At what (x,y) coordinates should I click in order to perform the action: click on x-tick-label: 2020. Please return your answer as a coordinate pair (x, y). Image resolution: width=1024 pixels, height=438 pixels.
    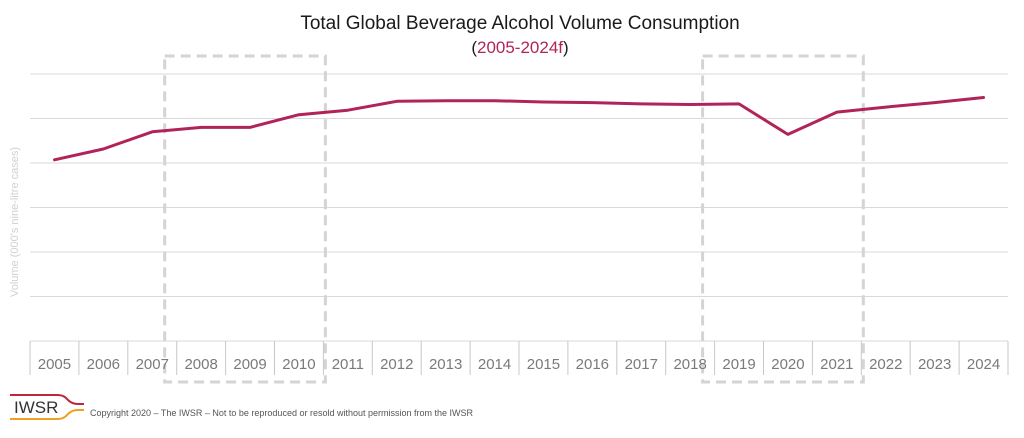
    Looking at the image, I should click on (787, 364).